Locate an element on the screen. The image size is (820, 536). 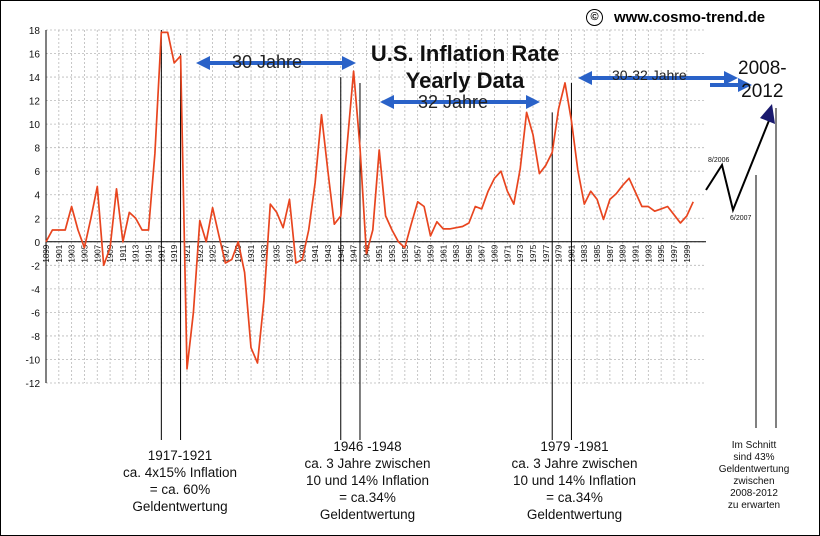
x-tick-label: 1985 is located at coordinates (597, 253).